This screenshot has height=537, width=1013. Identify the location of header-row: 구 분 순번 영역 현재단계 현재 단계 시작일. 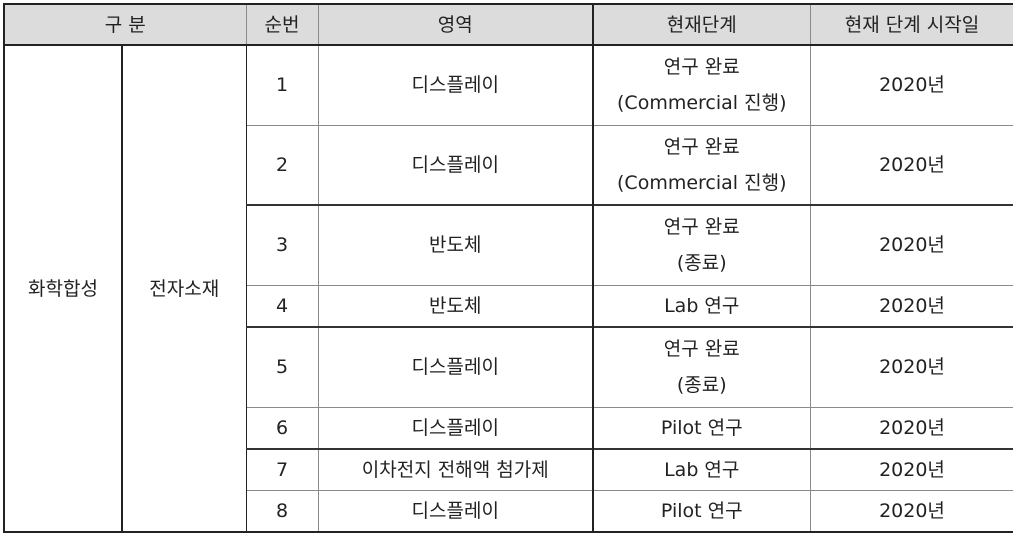
(508, 24).